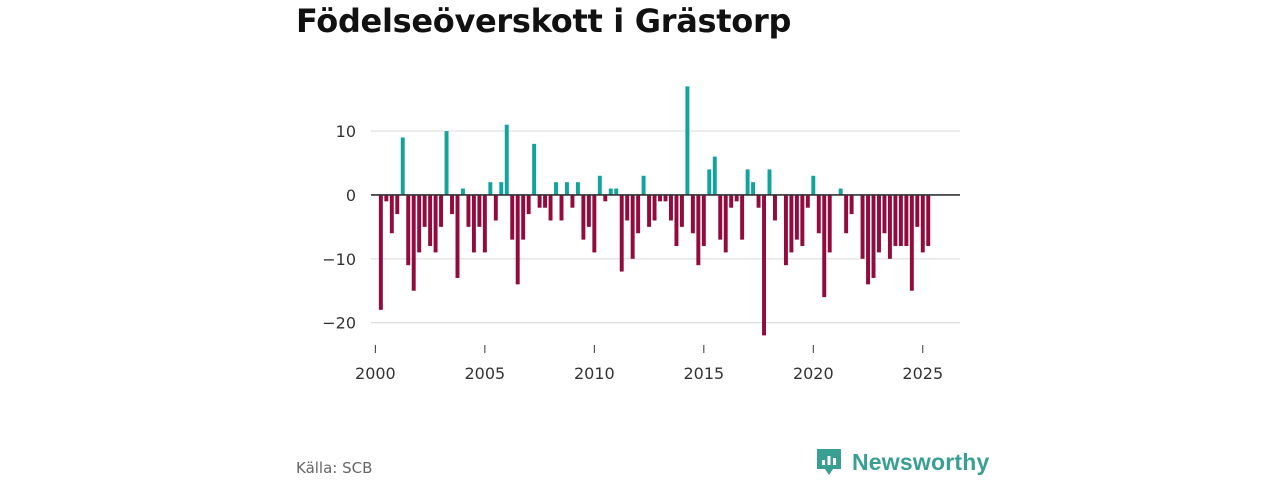 This screenshot has width=1280, height=480. I want to click on brand-name: Newsworthy, so click(921, 461).